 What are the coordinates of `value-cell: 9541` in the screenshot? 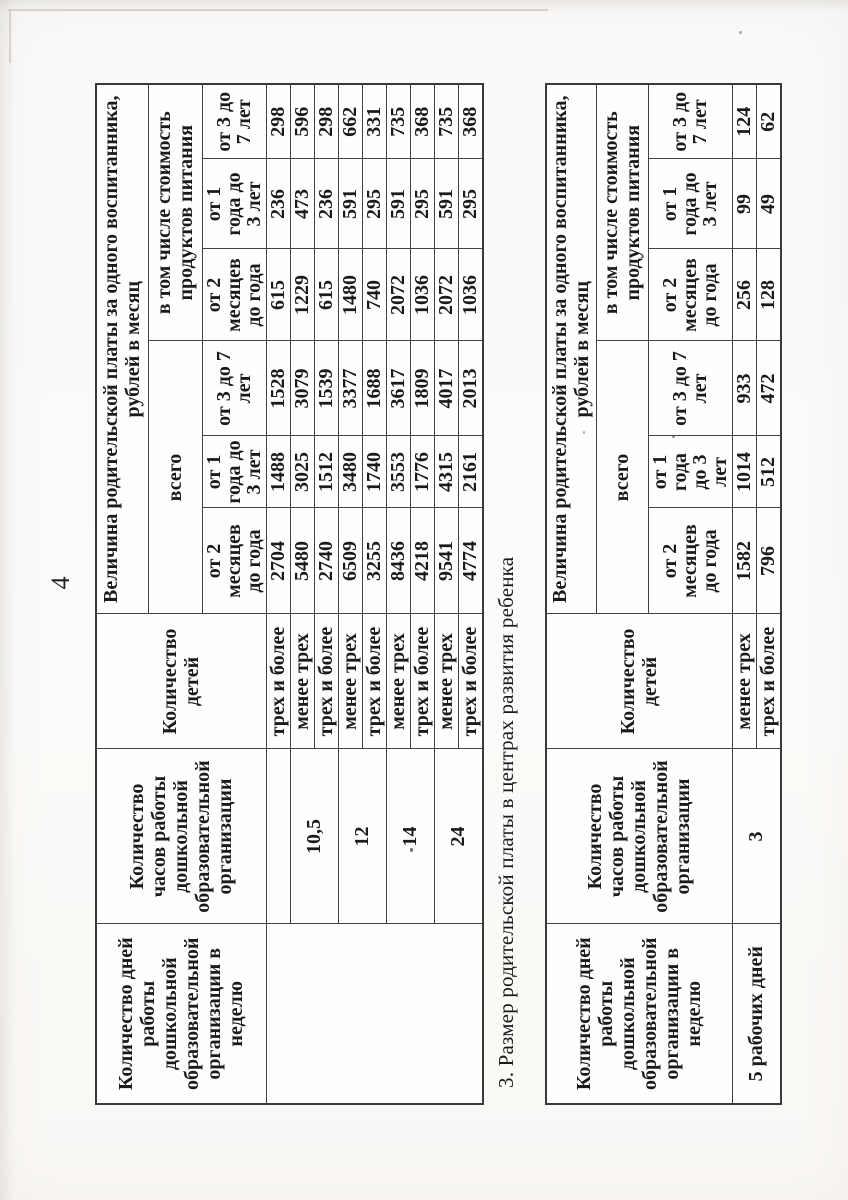 It's located at (446, 561).